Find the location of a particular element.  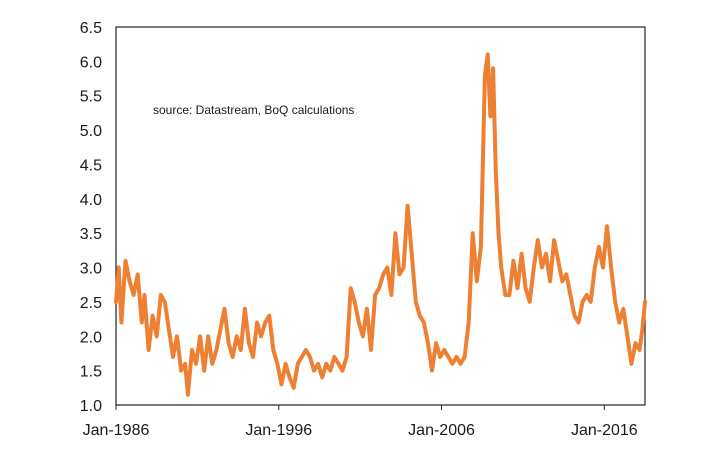

y-tick-label: 2.0 is located at coordinates (91, 337).